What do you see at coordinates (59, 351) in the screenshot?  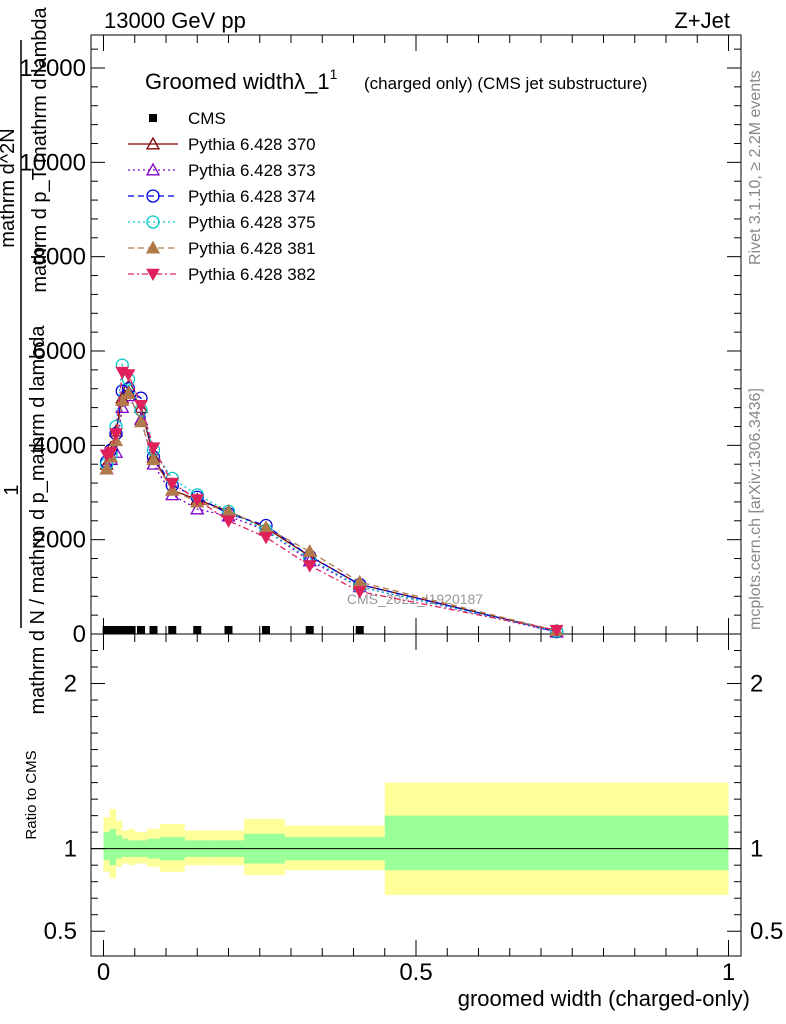 I see `main-y-tick-label: 6000` at bounding box center [59, 351].